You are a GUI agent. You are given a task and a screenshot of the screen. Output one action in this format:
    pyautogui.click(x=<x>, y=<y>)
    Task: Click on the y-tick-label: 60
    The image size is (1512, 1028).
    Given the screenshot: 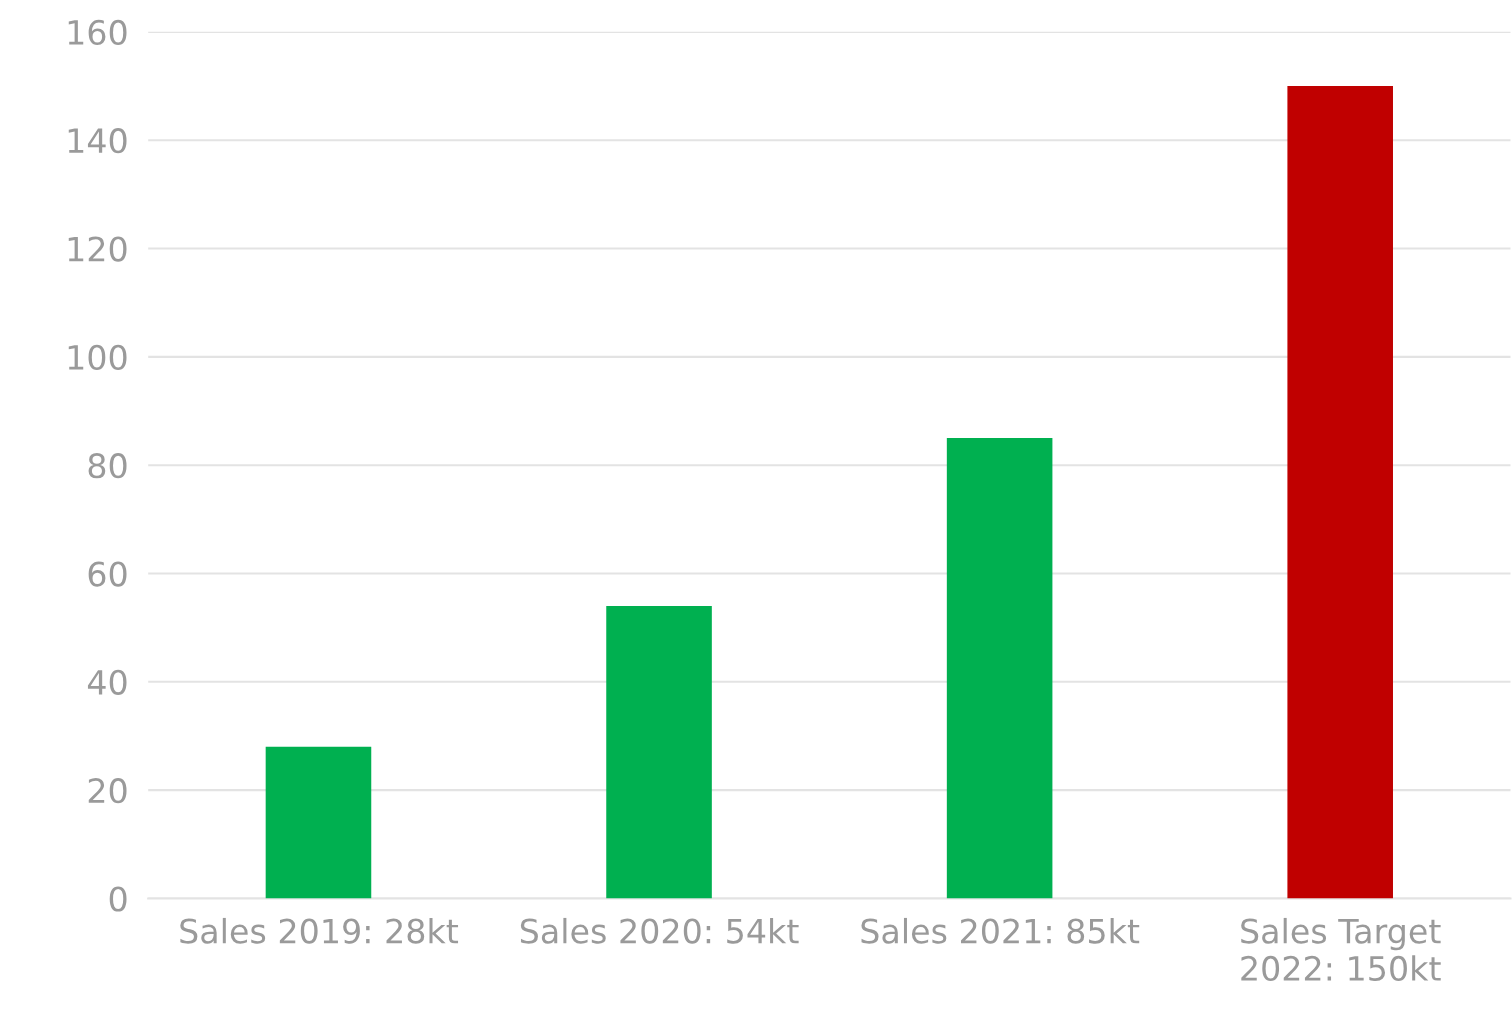 What is the action you would take?
    pyautogui.click(x=107, y=574)
    